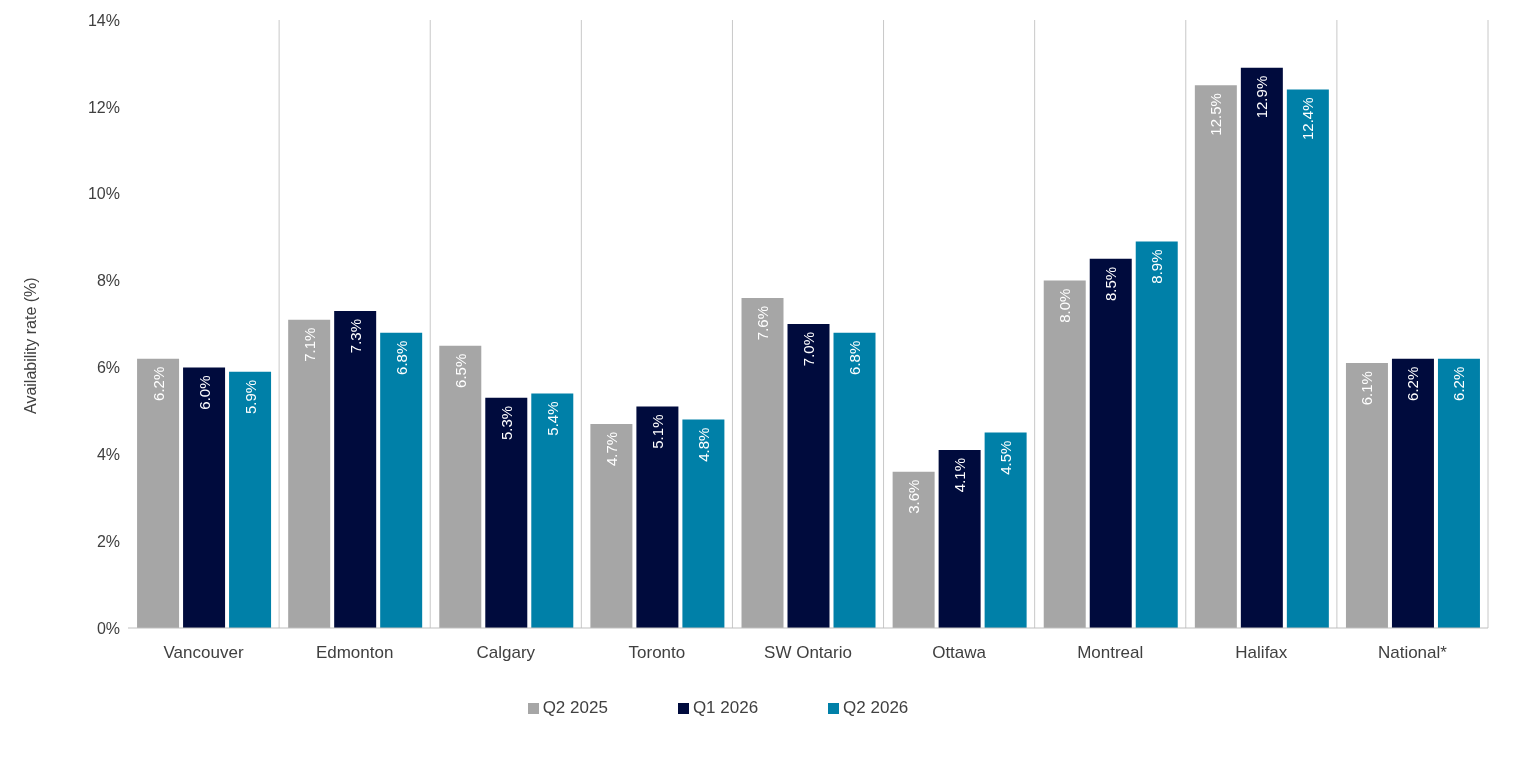 The width and height of the screenshot is (1520, 776). What do you see at coordinates (1262, 97) in the screenshot?
I see `data-label: 12.9%` at bounding box center [1262, 97].